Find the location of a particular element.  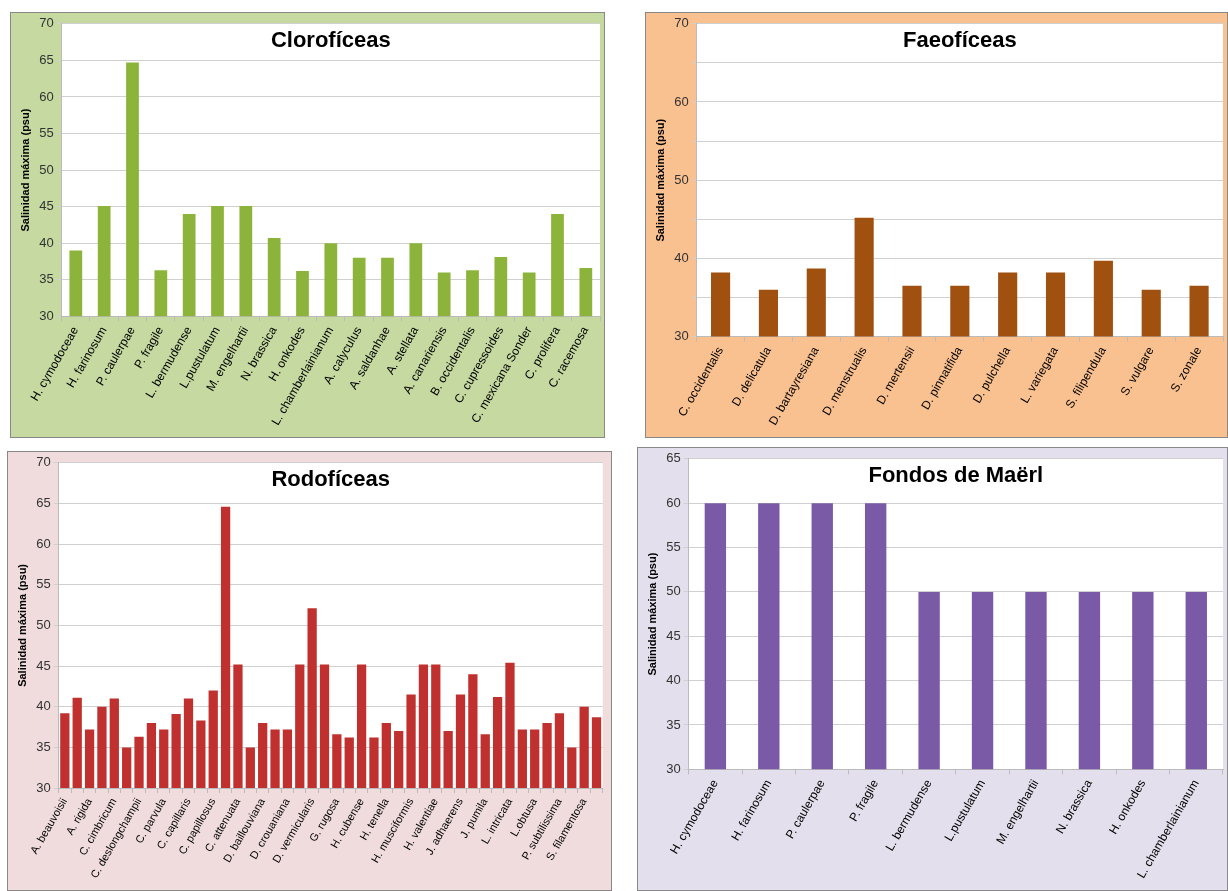

chart-title: Clorofíceas is located at coordinates (330, 39).